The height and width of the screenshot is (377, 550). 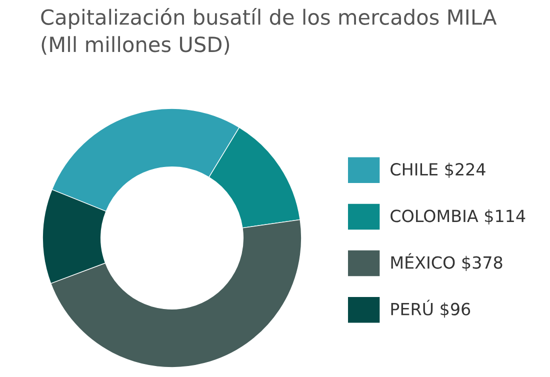 What do you see at coordinates (446, 262) in the screenshot?
I see `legend-label: MÉXICO $378` at bounding box center [446, 262].